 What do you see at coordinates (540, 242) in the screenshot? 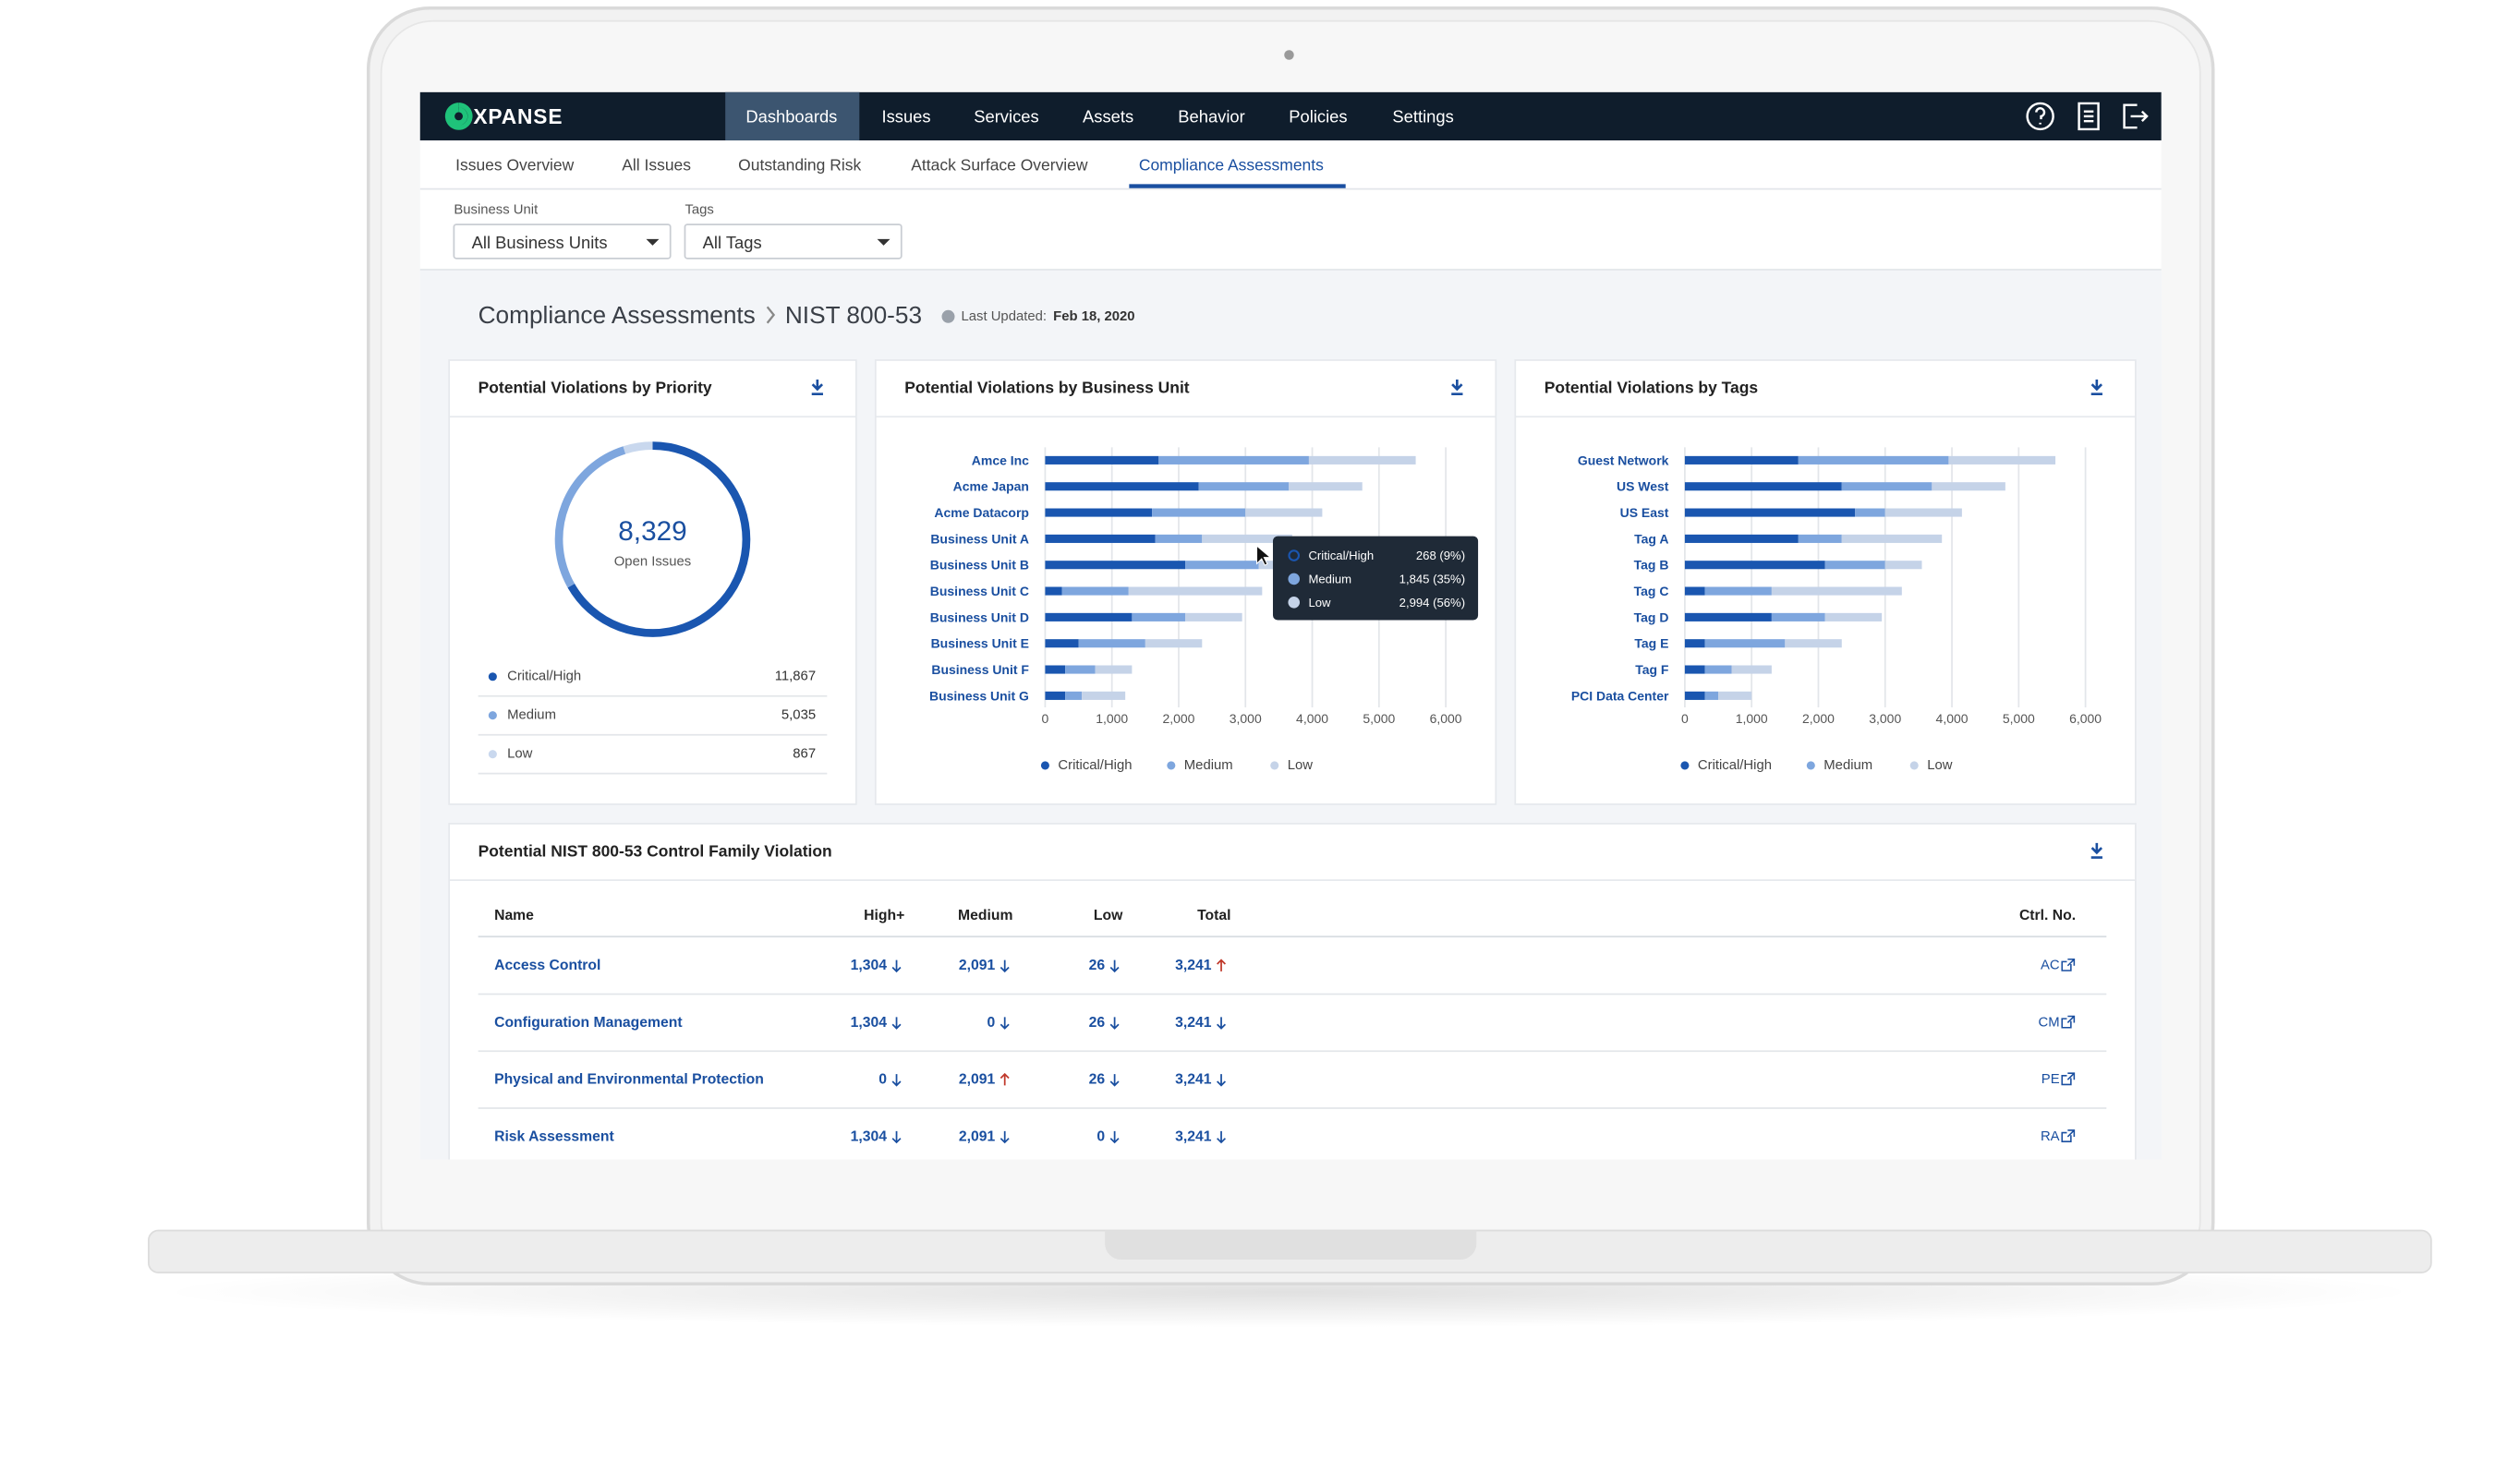
I see `dropdown-value: All Business Units` at bounding box center [540, 242].